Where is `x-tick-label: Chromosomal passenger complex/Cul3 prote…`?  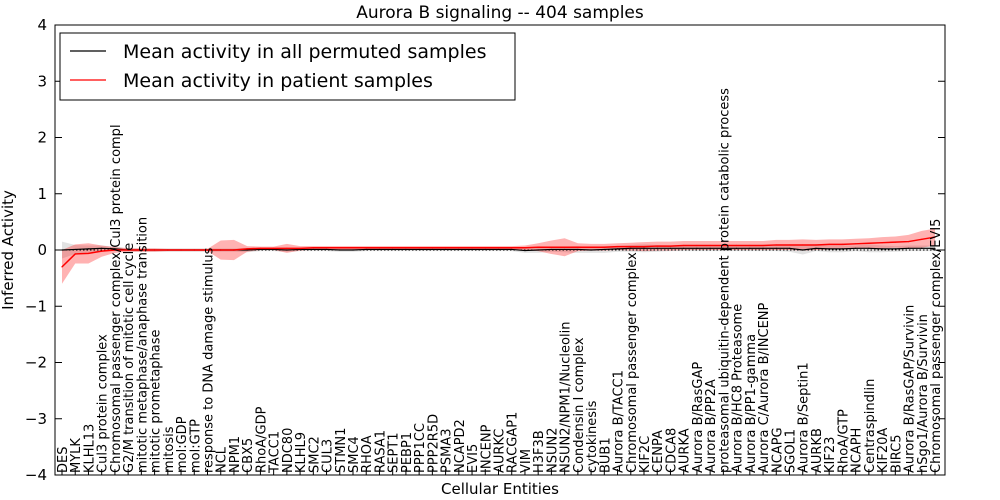 x-tick-label: Chromosomal passenger complex/Cul3 prote… is located at coordinates (116, 298).